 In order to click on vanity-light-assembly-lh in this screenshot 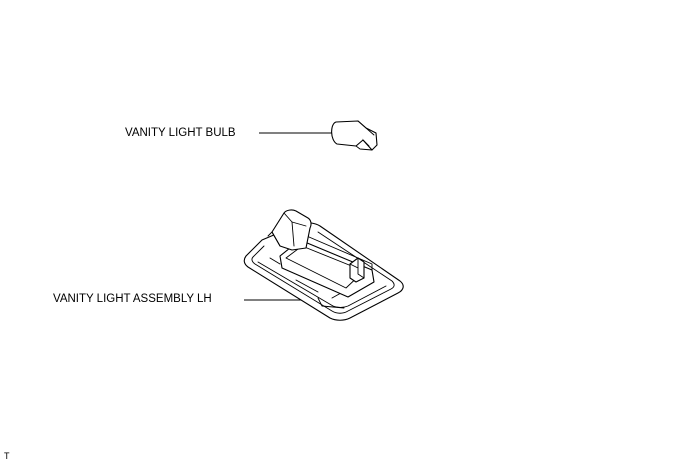, I will do `click(323, 265)`.